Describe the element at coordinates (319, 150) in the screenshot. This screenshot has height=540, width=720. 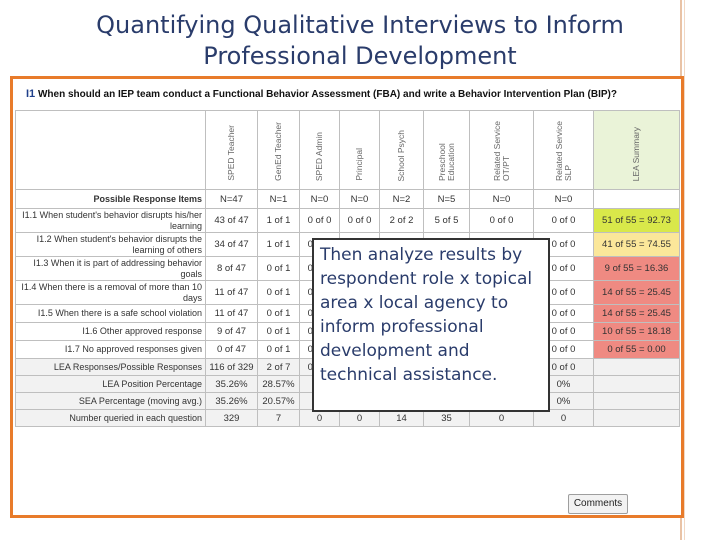
I see `col-header: SPED Admin` at that location.